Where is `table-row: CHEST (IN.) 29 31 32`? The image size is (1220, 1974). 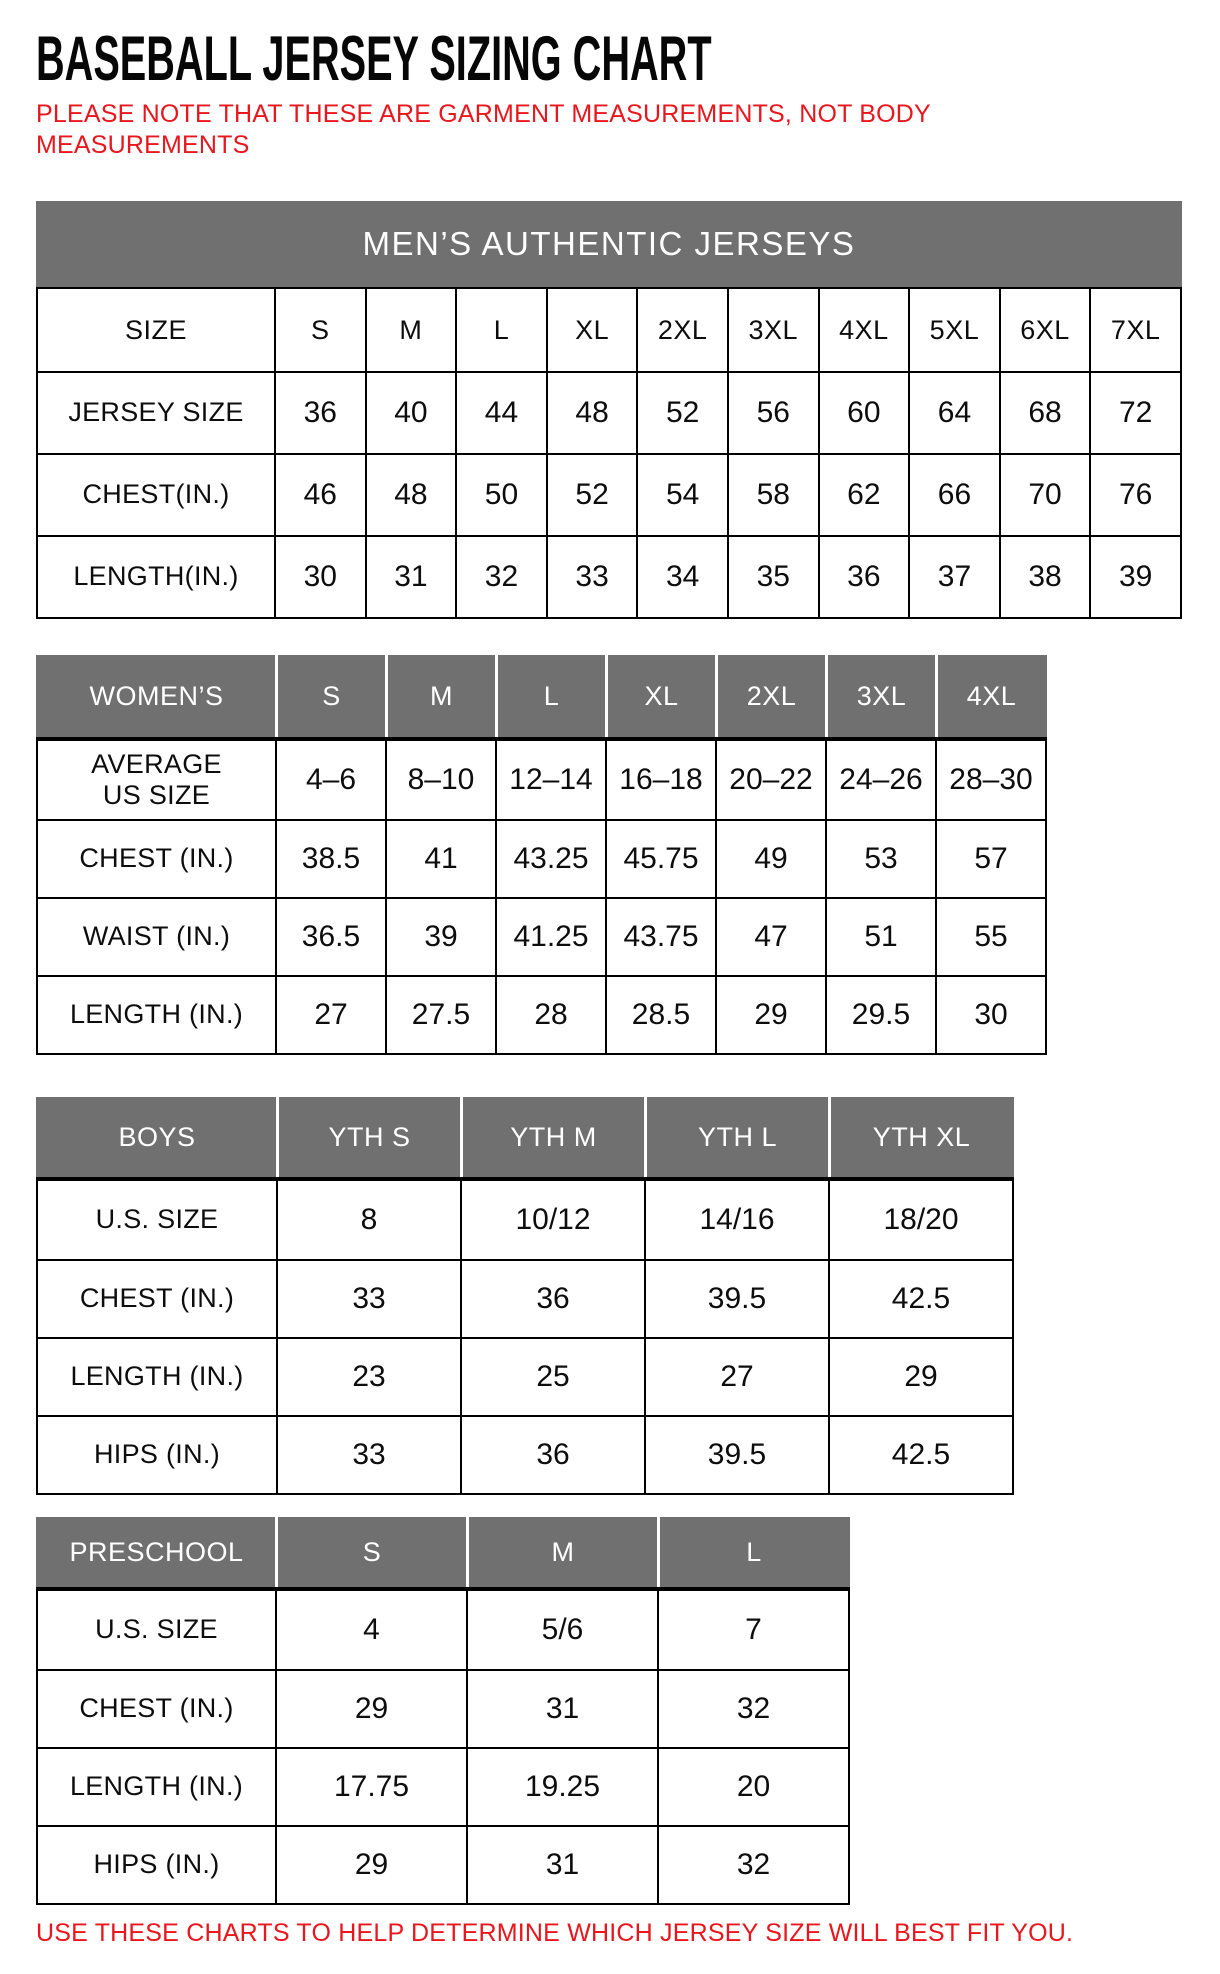 table-row: CHEST (IN.) 29 31 32 is located at coordinates (443, 1708).